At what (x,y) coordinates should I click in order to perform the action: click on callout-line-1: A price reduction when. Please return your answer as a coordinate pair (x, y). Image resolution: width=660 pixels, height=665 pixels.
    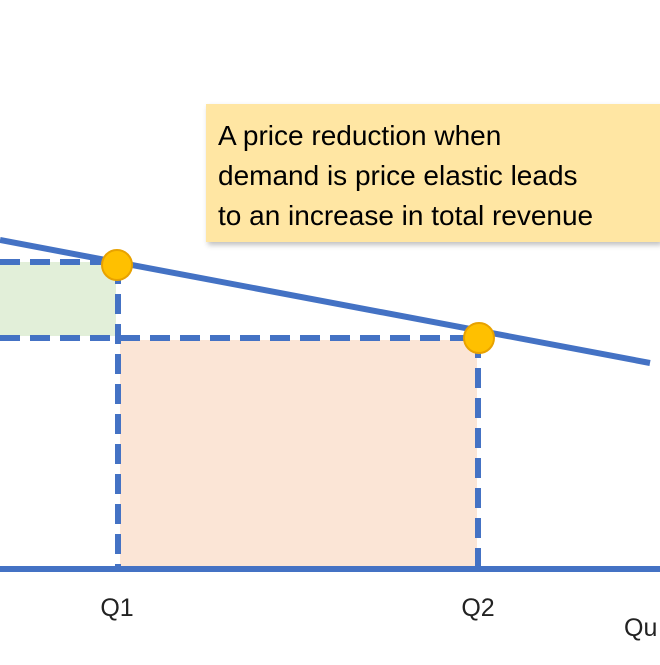
    Looking at the image, I should click on (360, 135).